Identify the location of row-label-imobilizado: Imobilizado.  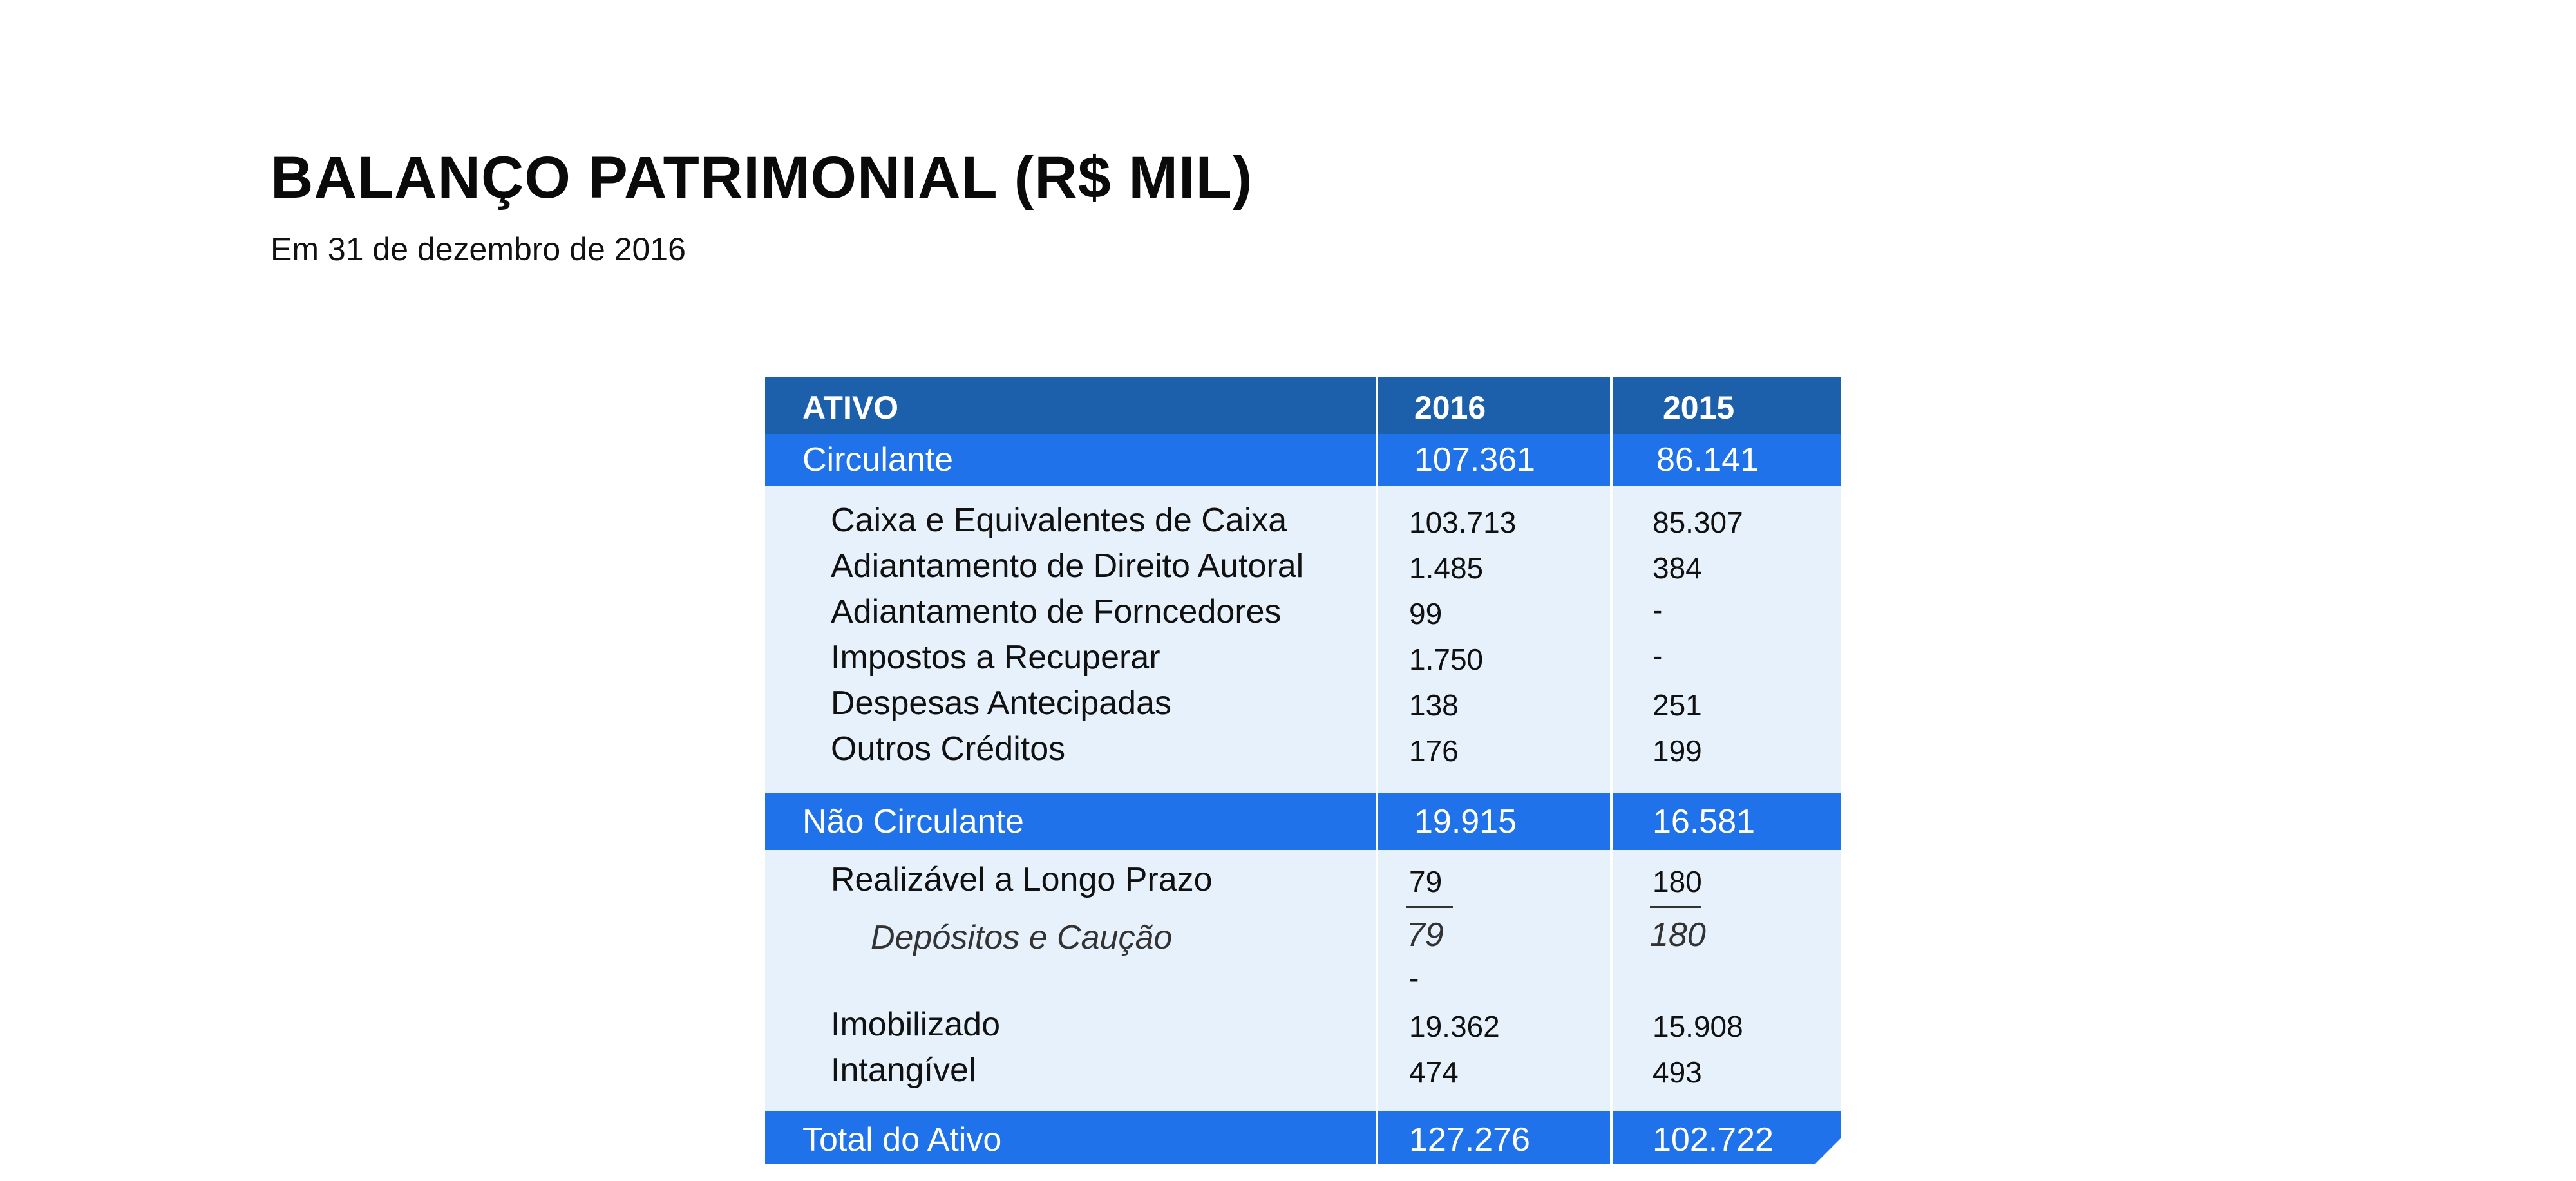
(916, 1024).